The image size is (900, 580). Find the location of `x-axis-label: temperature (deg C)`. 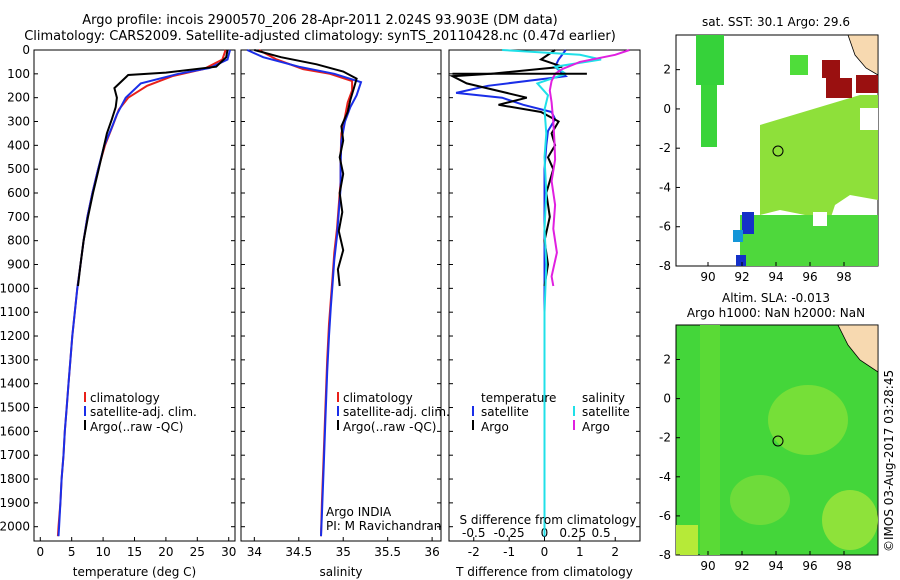

x-axis-label: temperature (deg C) is located at coordinates (134, 572).